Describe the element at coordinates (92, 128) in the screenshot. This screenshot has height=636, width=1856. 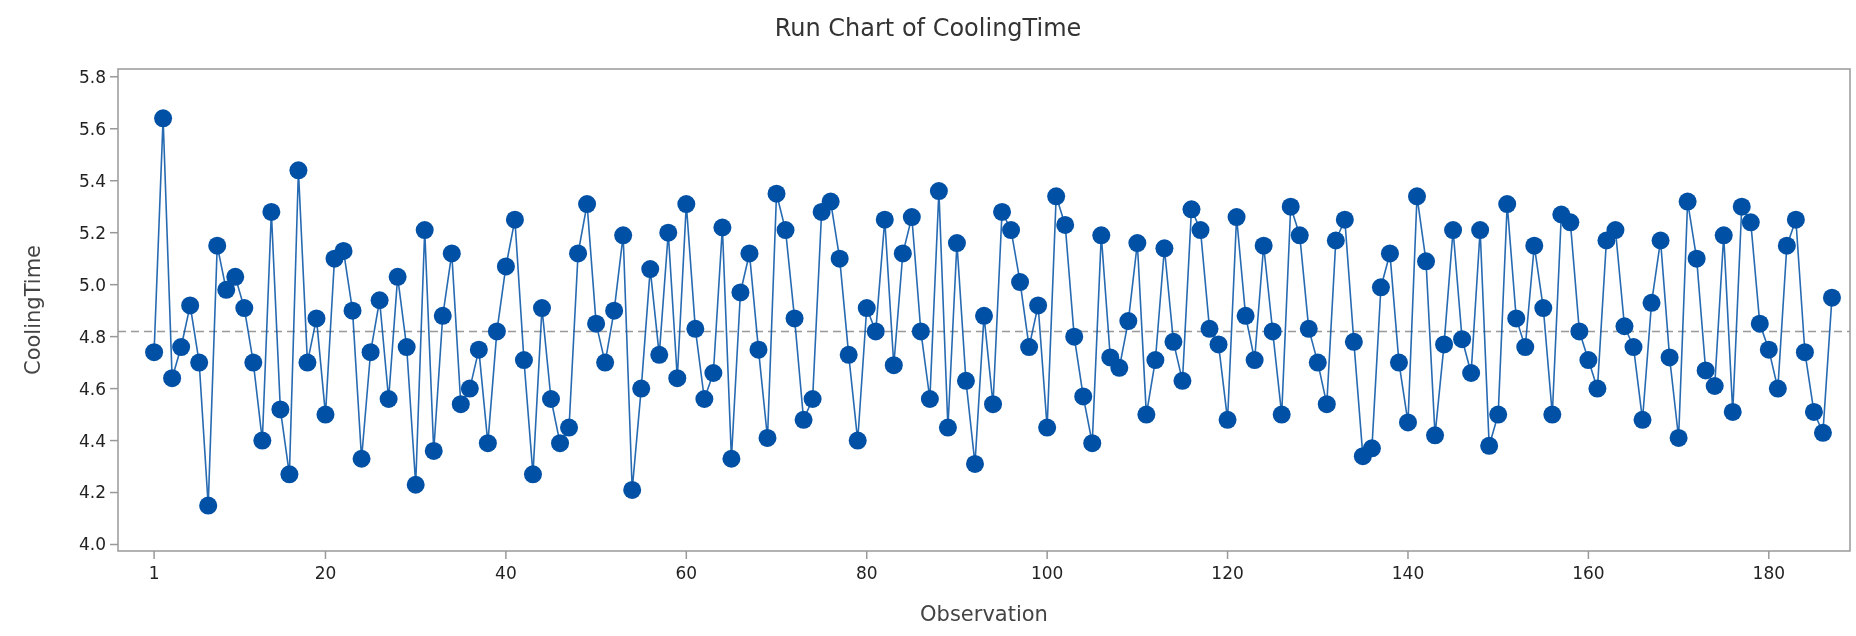
I see `y-tick-label: 5.6` at that location.